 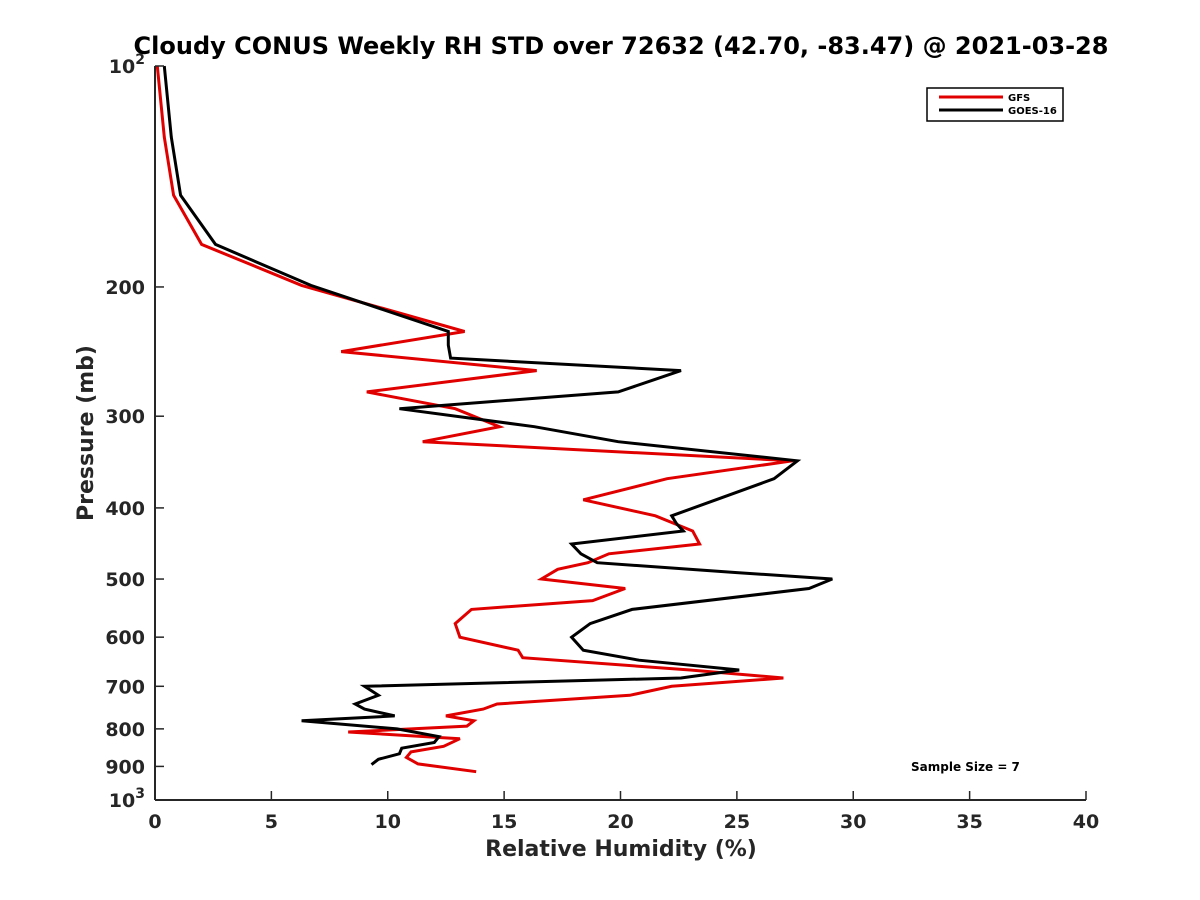 I want to click on legend-label-goes16: GOES-16, so click(x=1032, y=111).